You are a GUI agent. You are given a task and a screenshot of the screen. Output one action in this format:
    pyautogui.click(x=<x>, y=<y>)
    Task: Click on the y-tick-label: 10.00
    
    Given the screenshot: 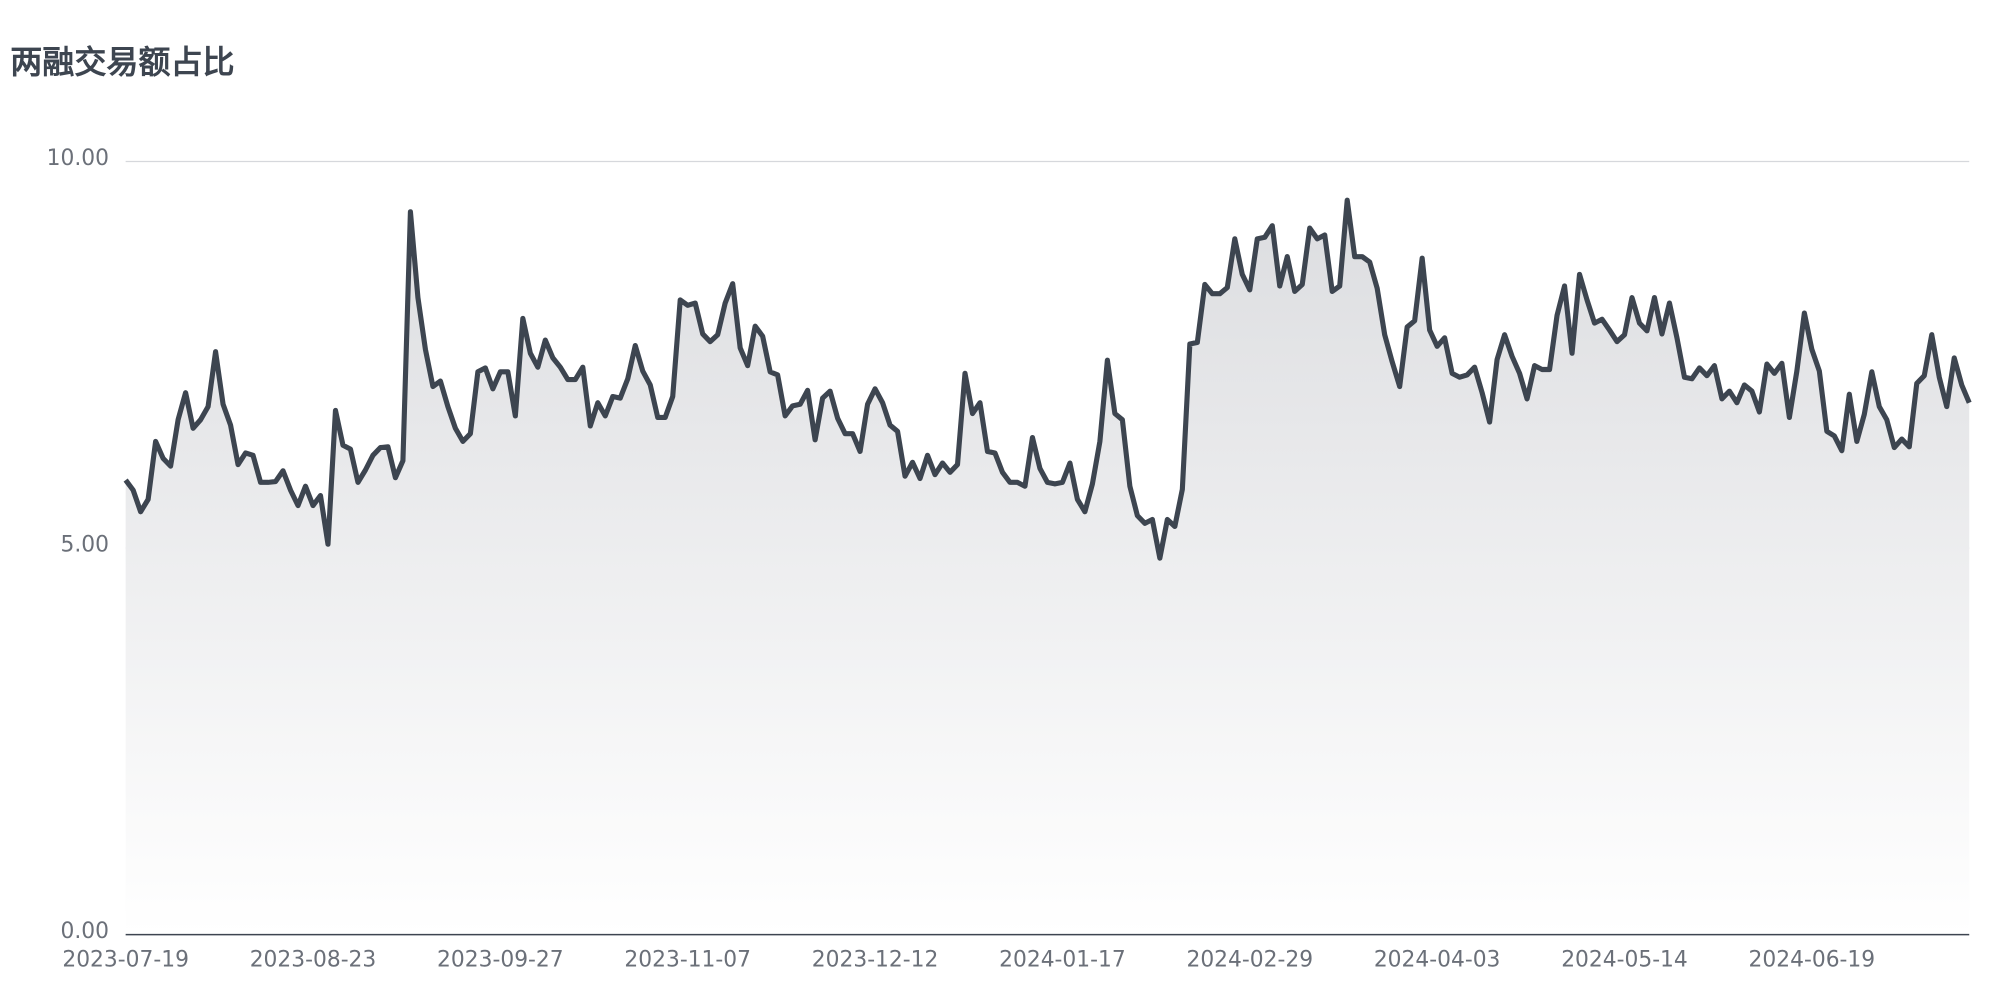 What is the action you would take?
    pyautogui.click(x=78, y=158)
    